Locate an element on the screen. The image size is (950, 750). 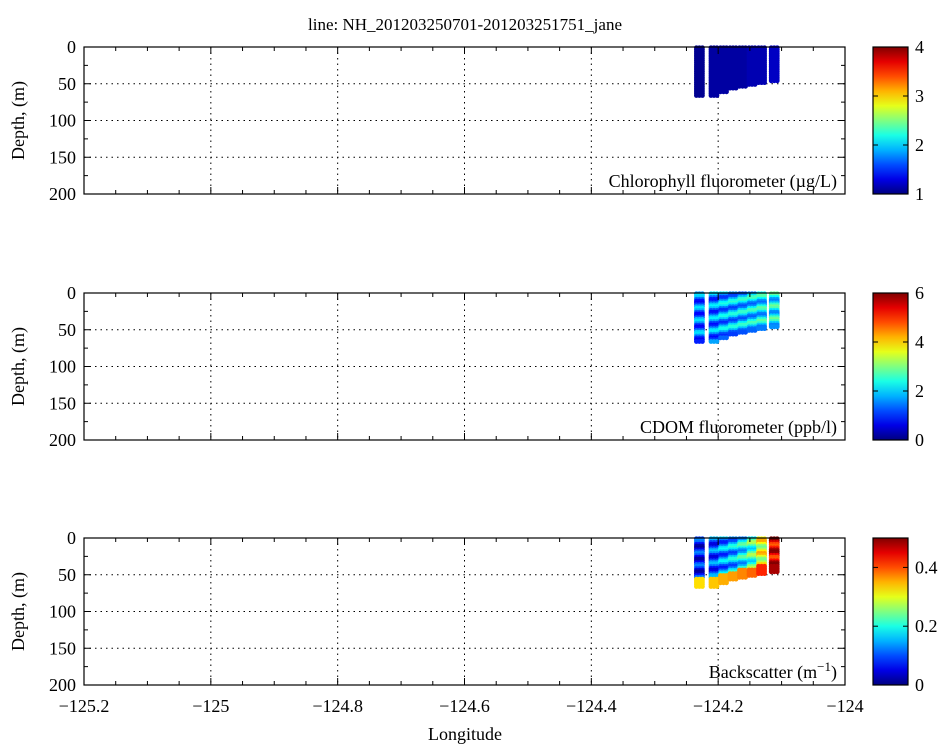
x-tick-label: −124 is located at coordinates (844, 706).